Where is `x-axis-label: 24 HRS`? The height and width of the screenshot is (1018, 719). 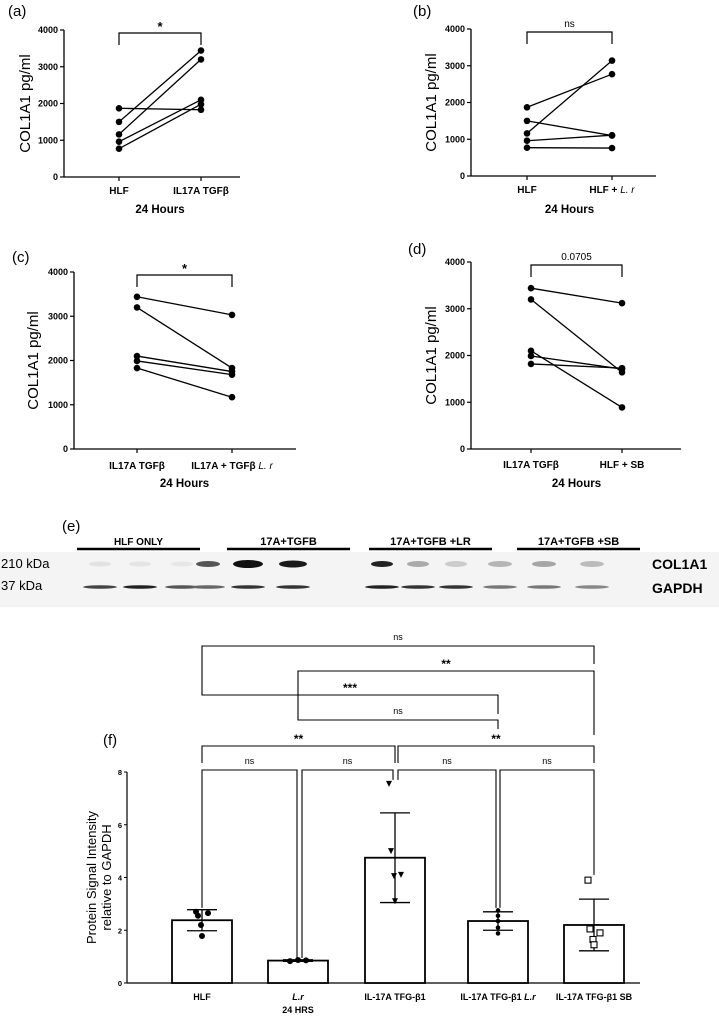
x-axis-label: 24 HRS is located at coordinates (298, 1010).